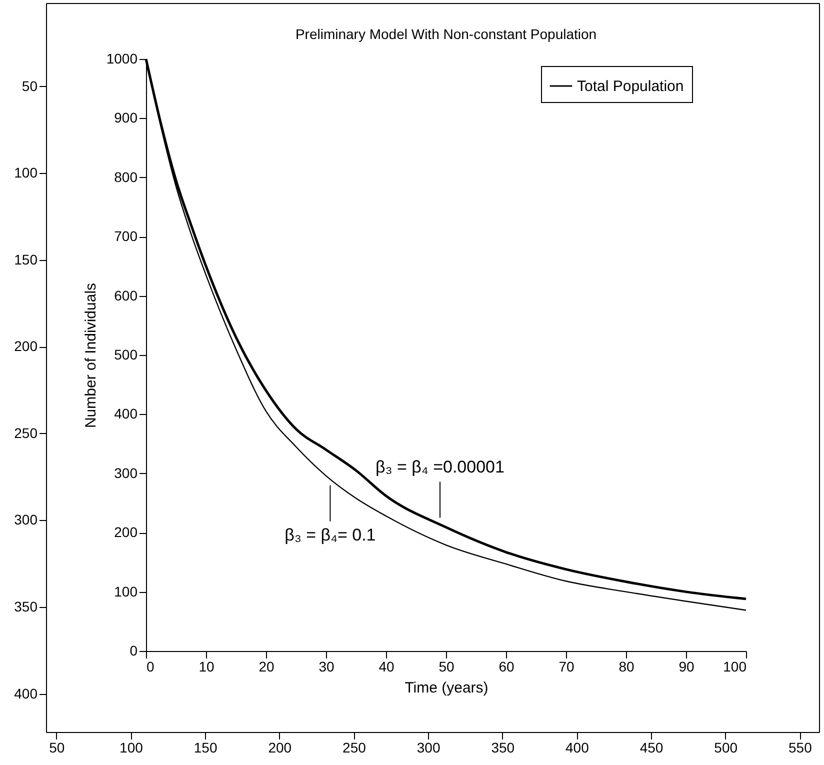 The image size is (824, 765). I want to click on x-tick-label: 40, so click(386, 666).